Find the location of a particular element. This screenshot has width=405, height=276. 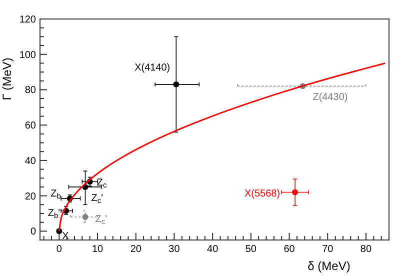

x-tick-label: 10 is located at coordinates (98, 249).